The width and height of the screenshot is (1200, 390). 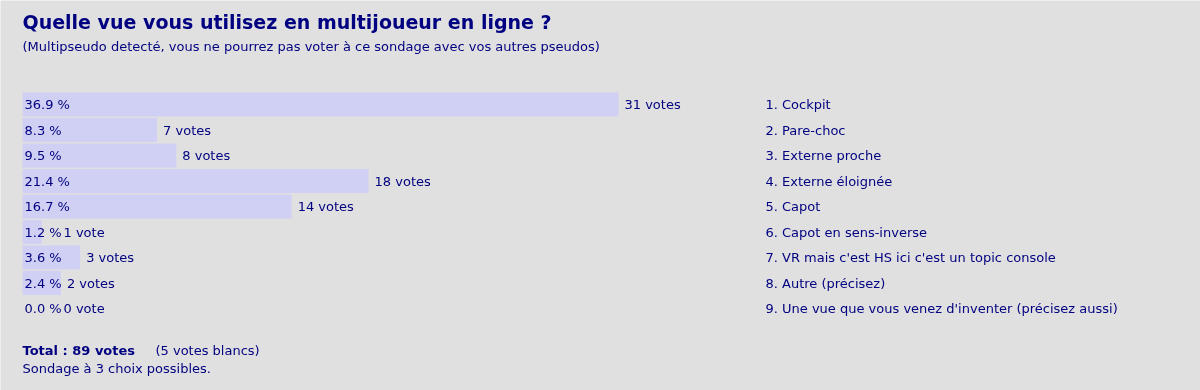 What do you see at coordinates (43, 257) in the screenshot?
I see `annotation: 3.6 %` at bounding box center [43, 257].